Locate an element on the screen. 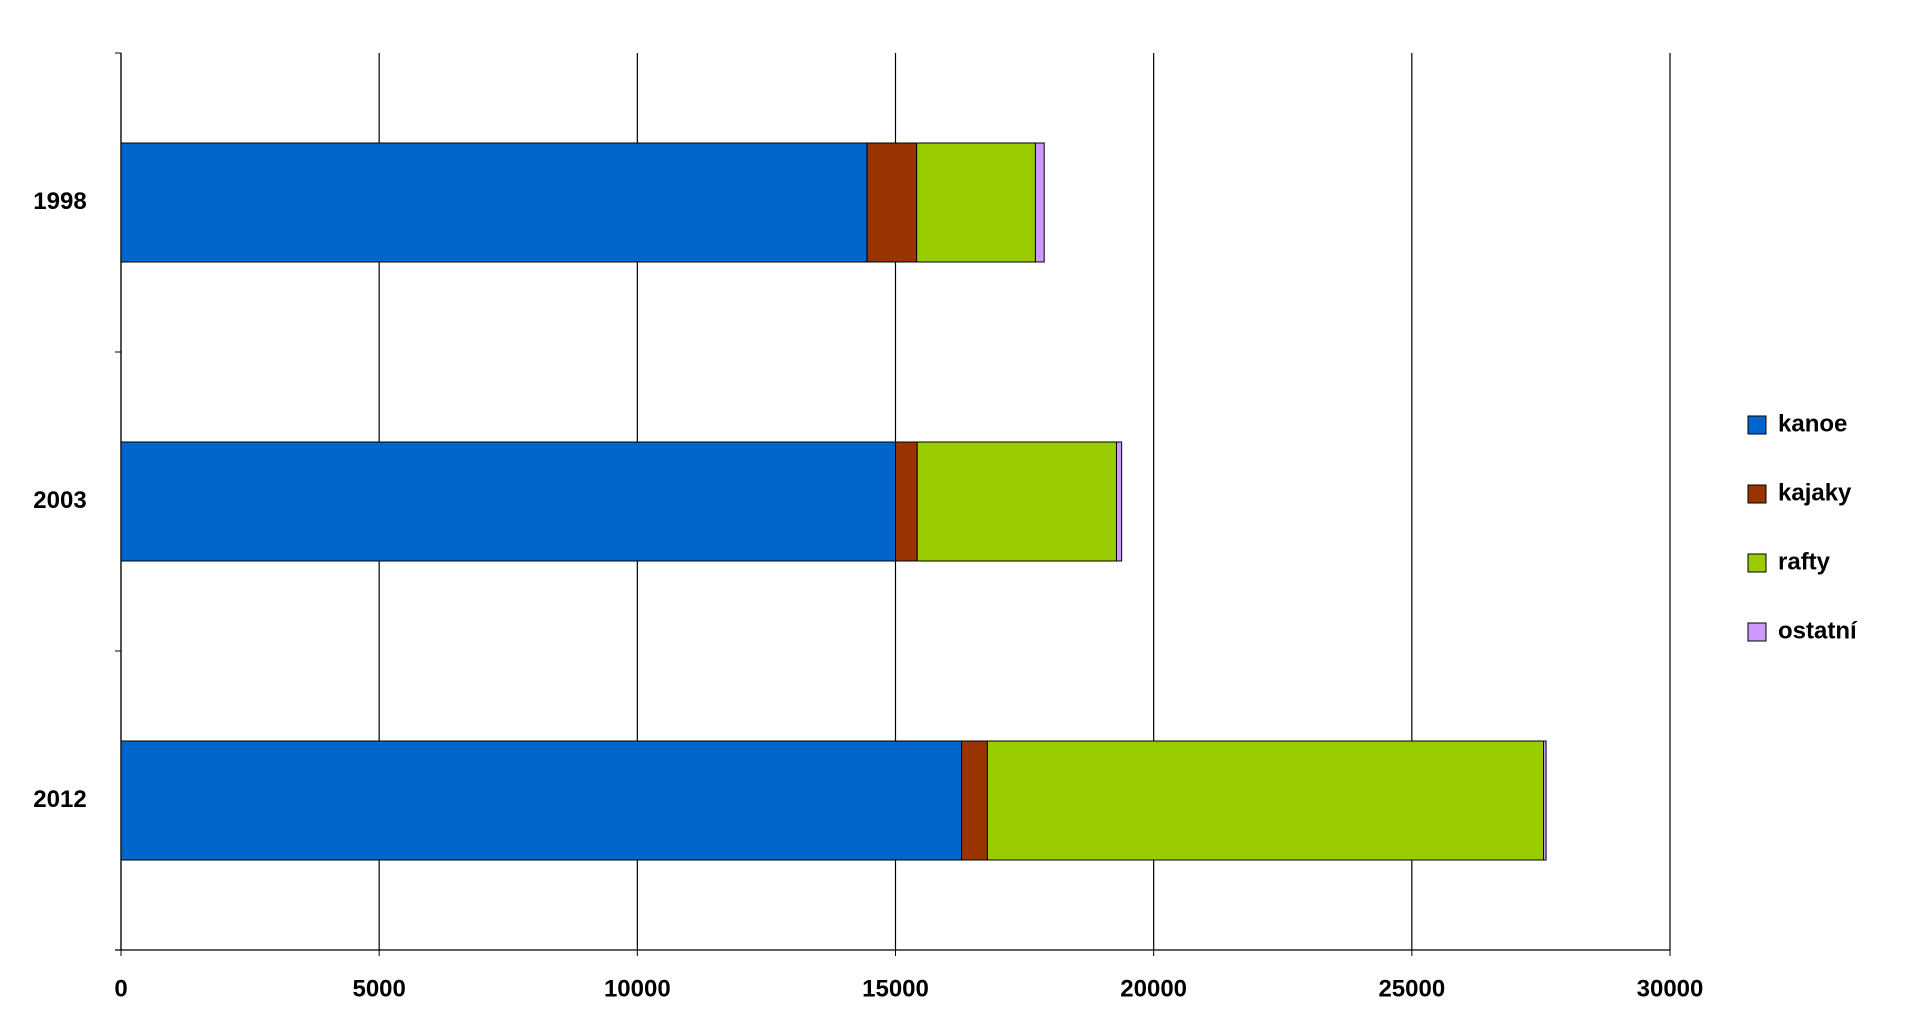 The height and width of the screenshot is (1023, 1917). legend-label: ostatní is located at coordinates (1818, 630).